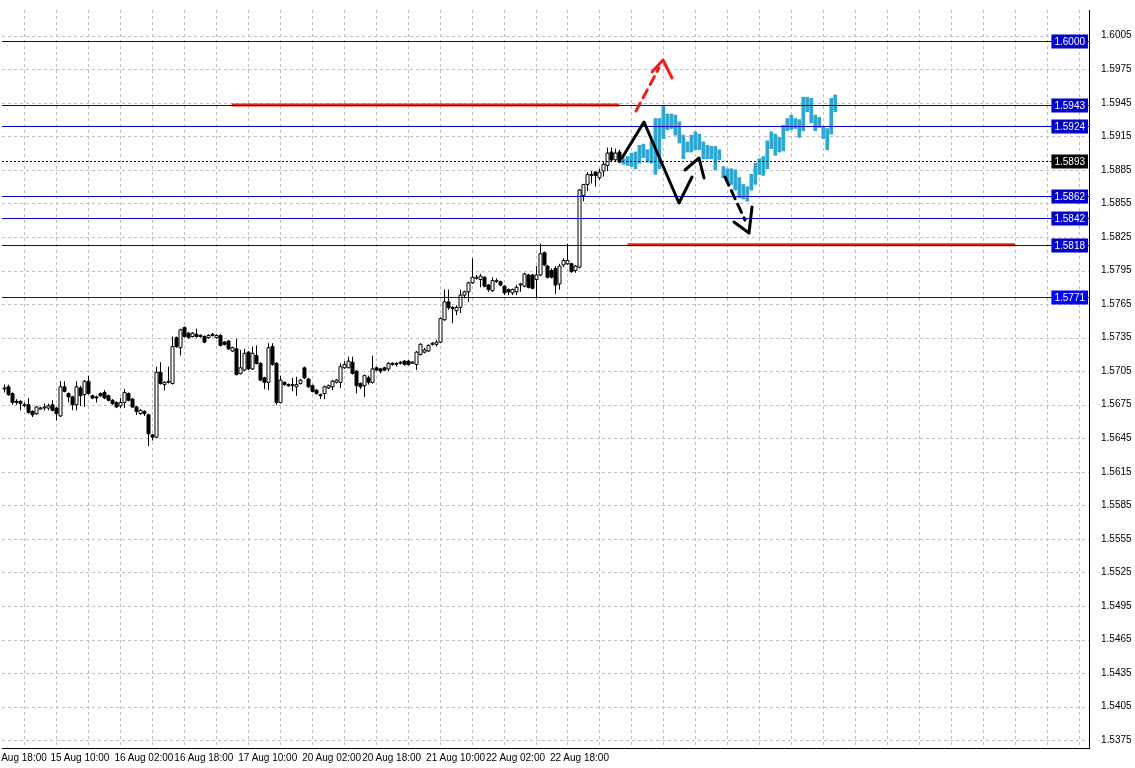 The image size is (1135, 768). Describe the element at coordinates (1117, 538) in the screenshot. I see `y-tick-label: 1.5555` at that location.